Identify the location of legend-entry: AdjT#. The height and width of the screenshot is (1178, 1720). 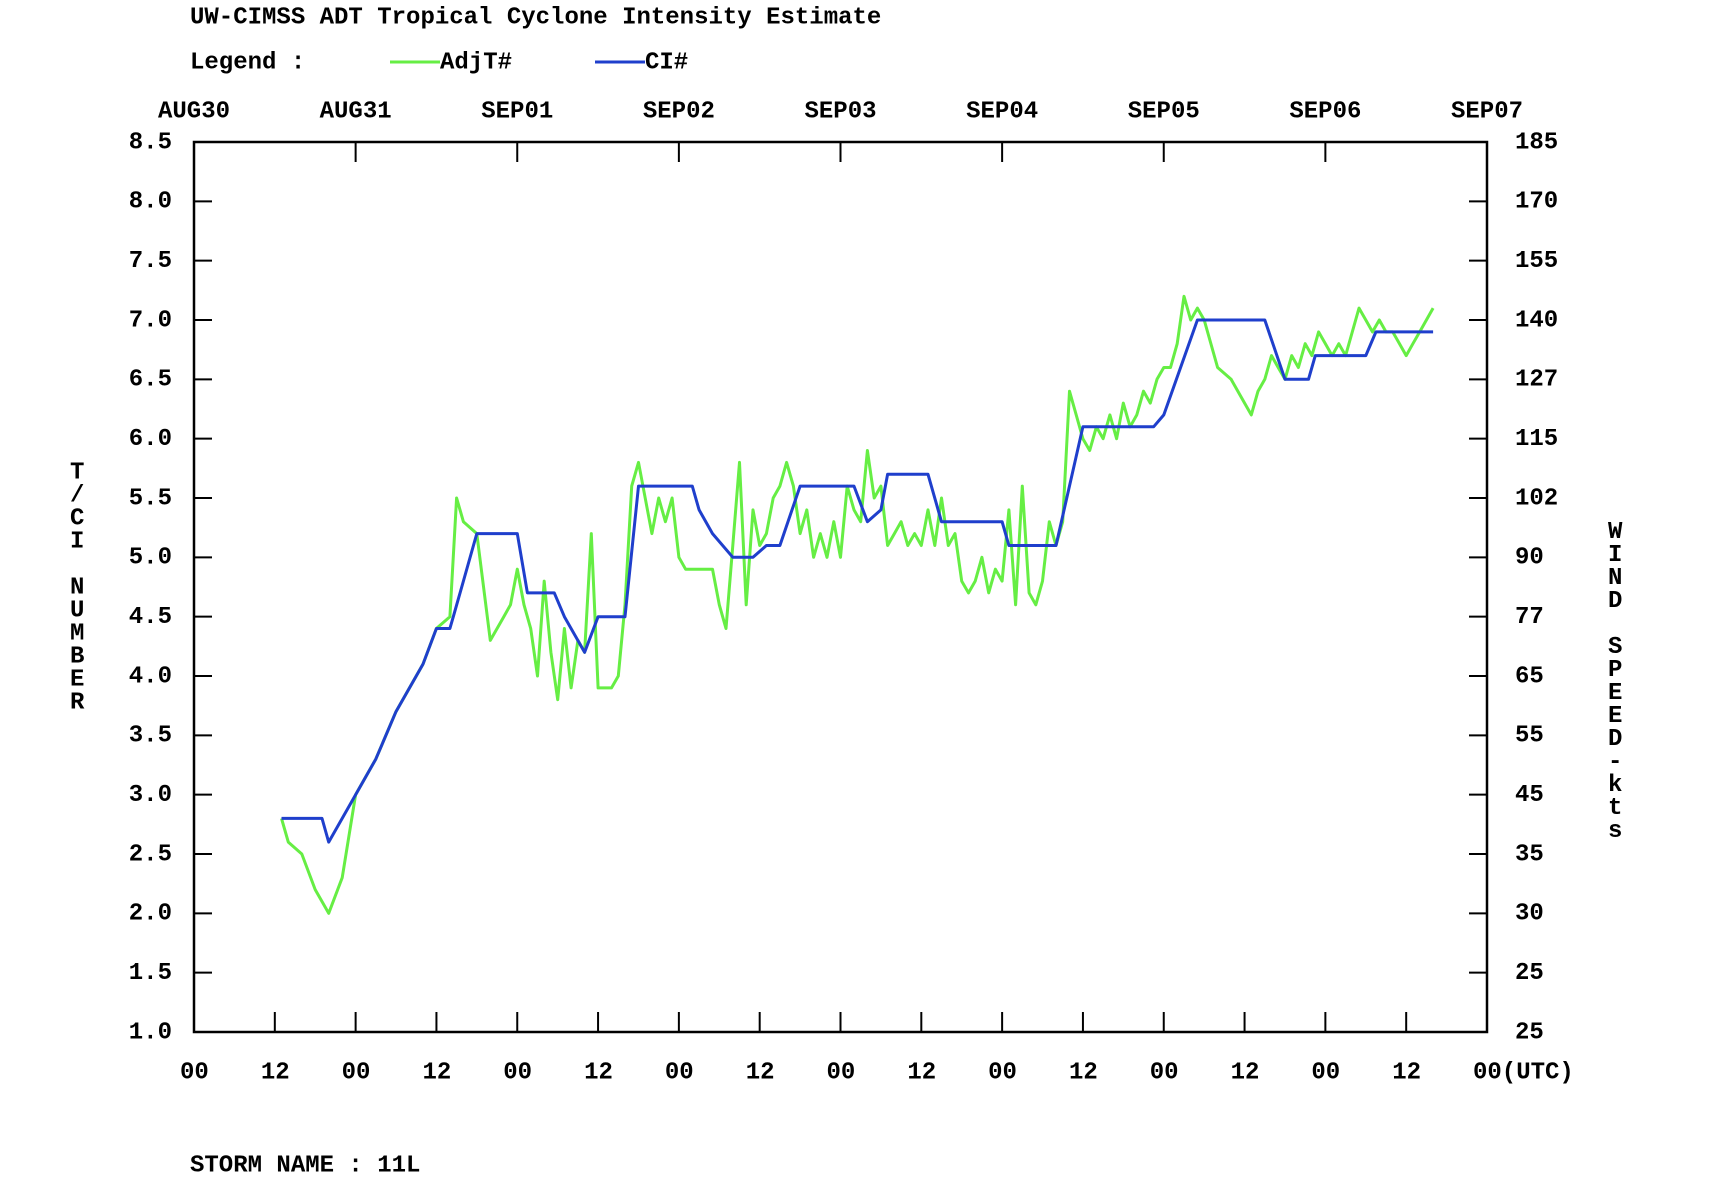
(476, 62).